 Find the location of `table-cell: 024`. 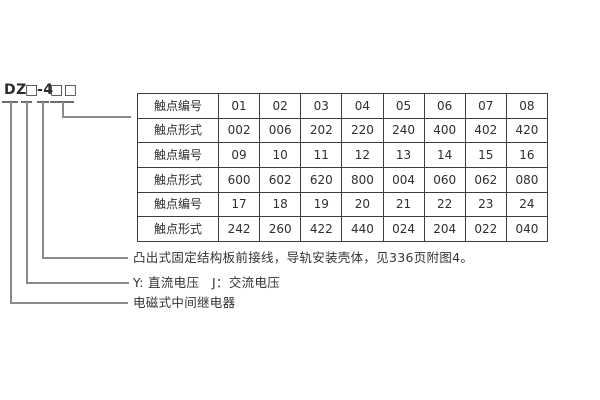

table-cell: 024 is located at coordinates (403, 229).